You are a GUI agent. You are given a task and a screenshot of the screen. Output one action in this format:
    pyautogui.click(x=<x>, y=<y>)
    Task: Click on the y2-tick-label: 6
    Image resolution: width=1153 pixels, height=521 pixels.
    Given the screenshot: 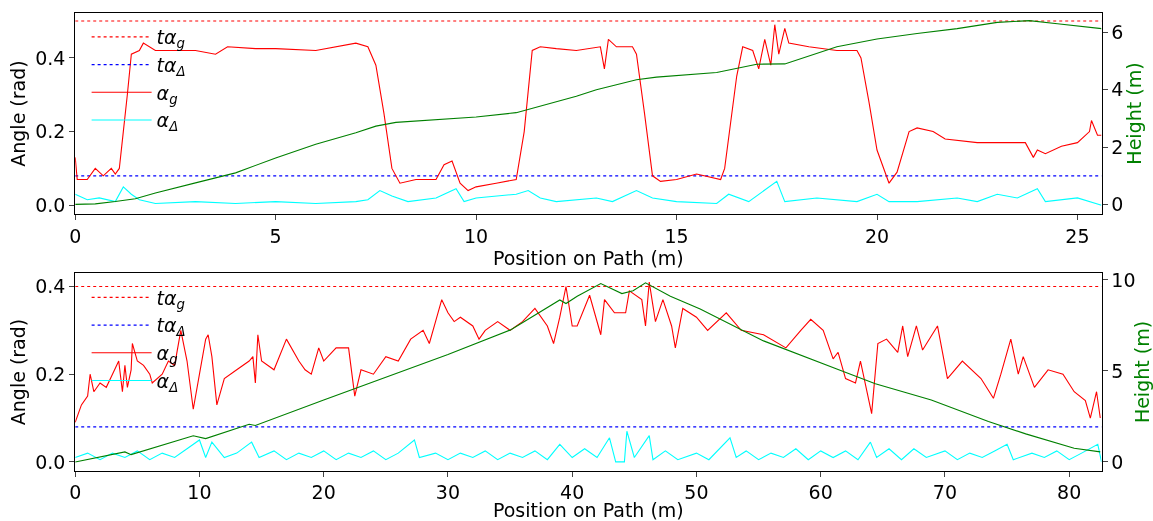 What is the action you would take?
    pyautogui.click(x=1117, y=32)
    